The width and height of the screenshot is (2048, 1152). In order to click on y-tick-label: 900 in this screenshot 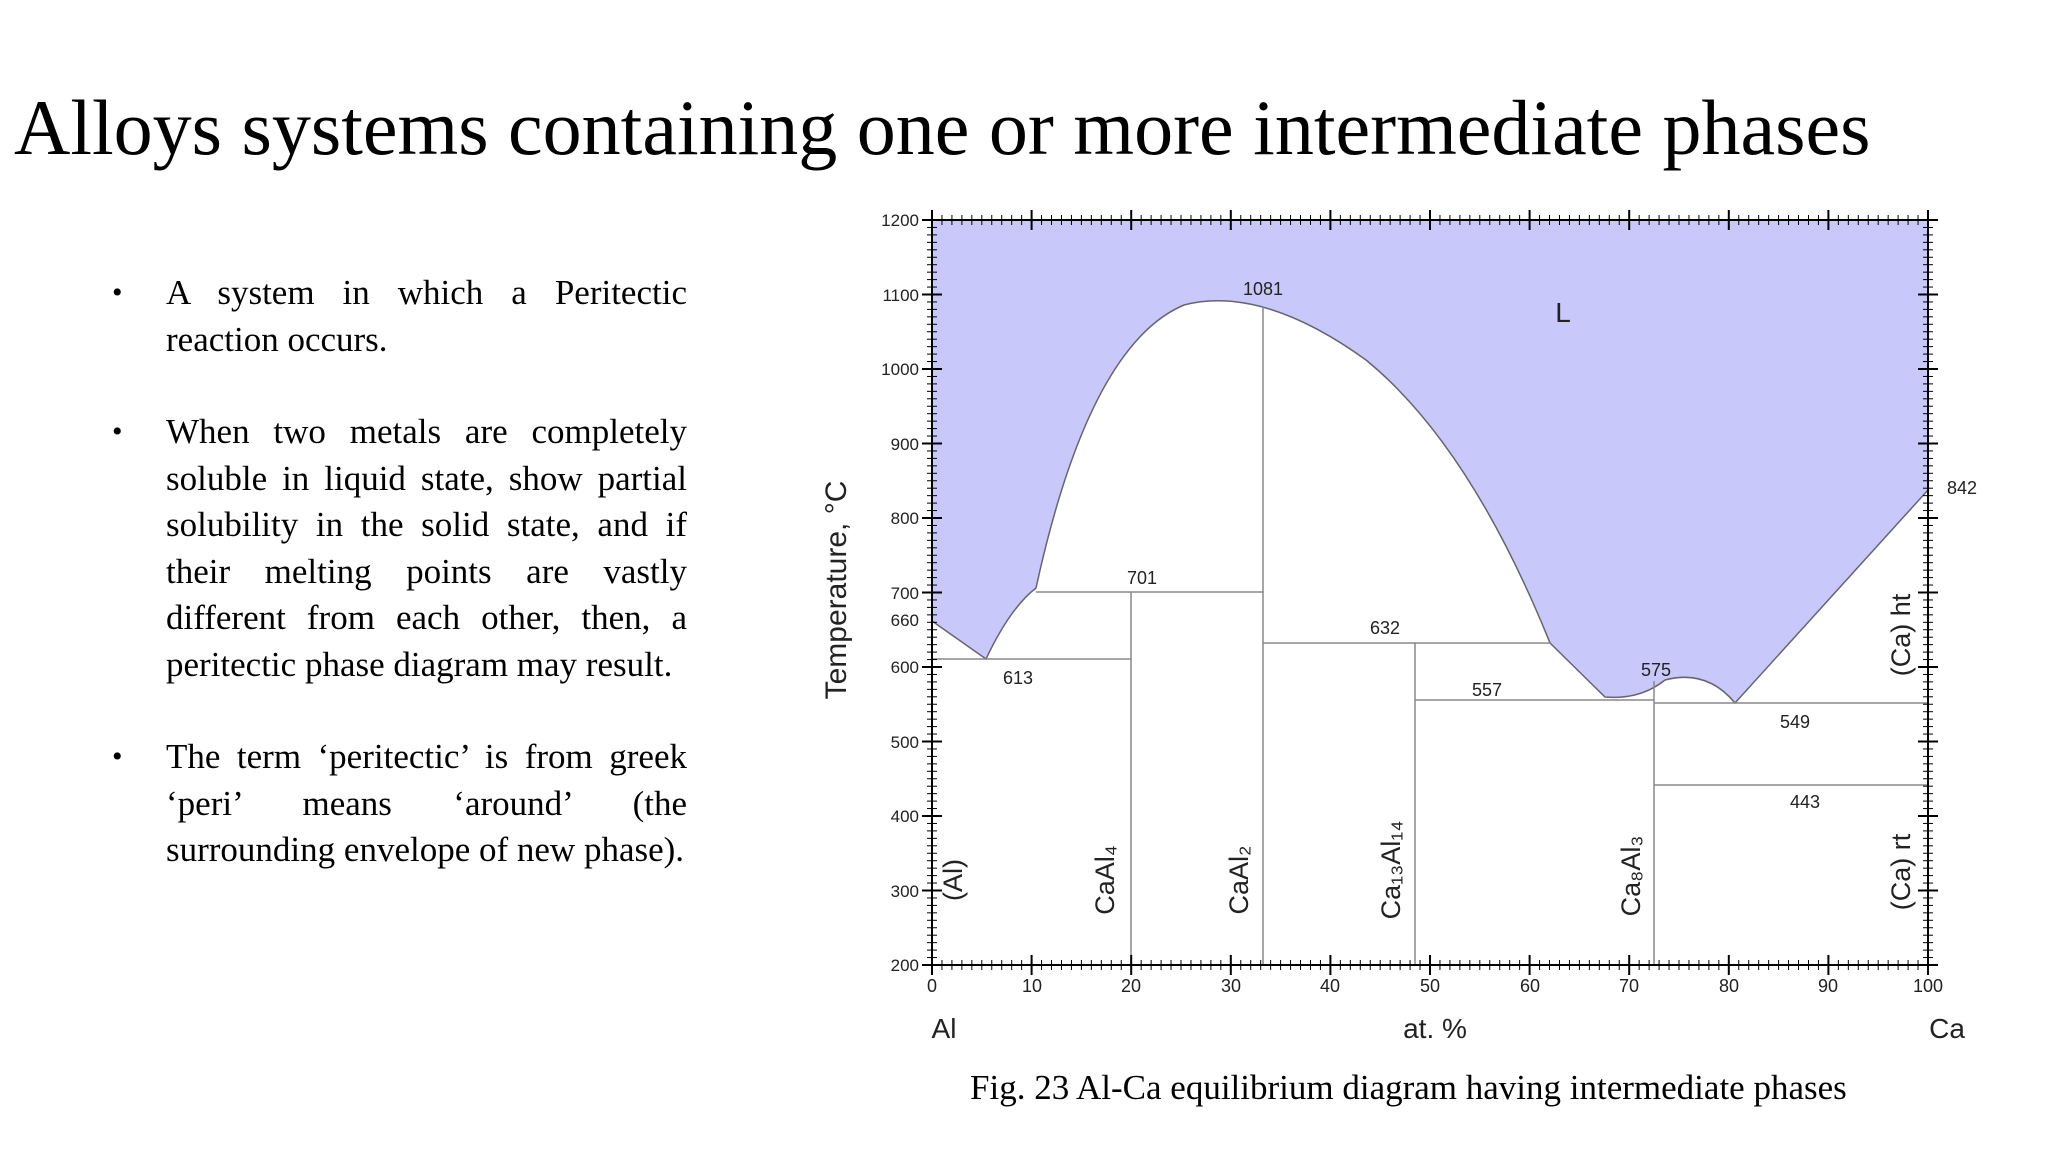, I will do `click(905, 444)`.